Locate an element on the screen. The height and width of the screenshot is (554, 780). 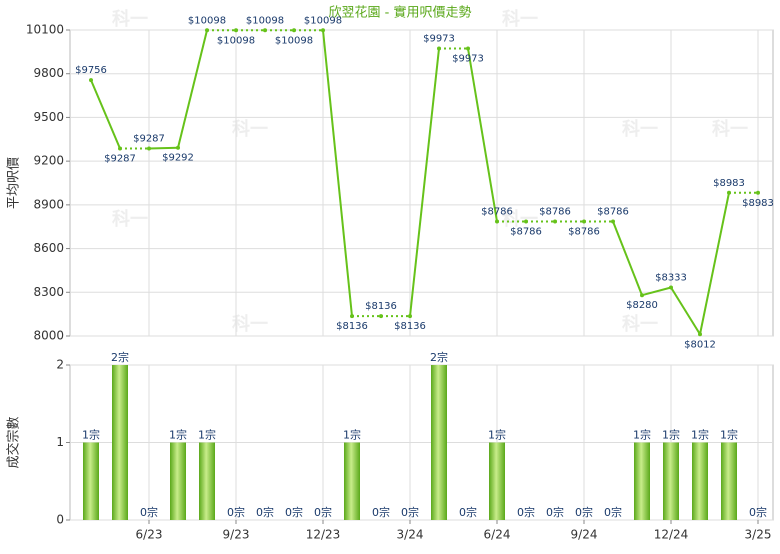
value-label: $9973 is located at coordinates (439, 39).